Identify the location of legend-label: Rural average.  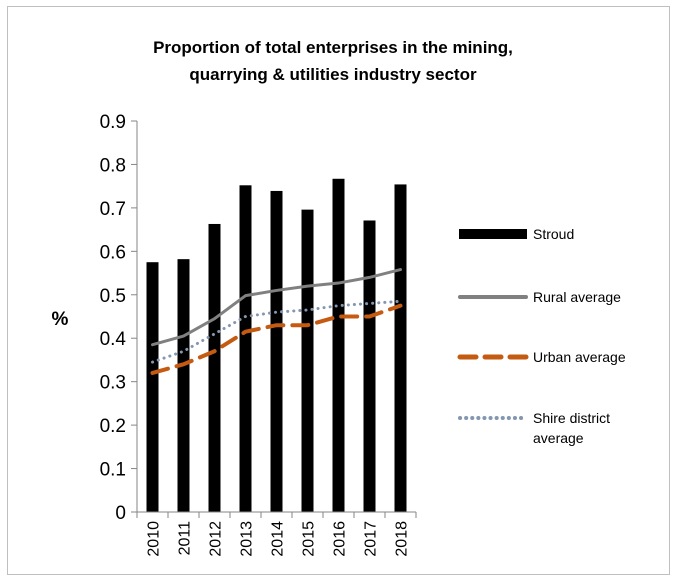
(577, 297).